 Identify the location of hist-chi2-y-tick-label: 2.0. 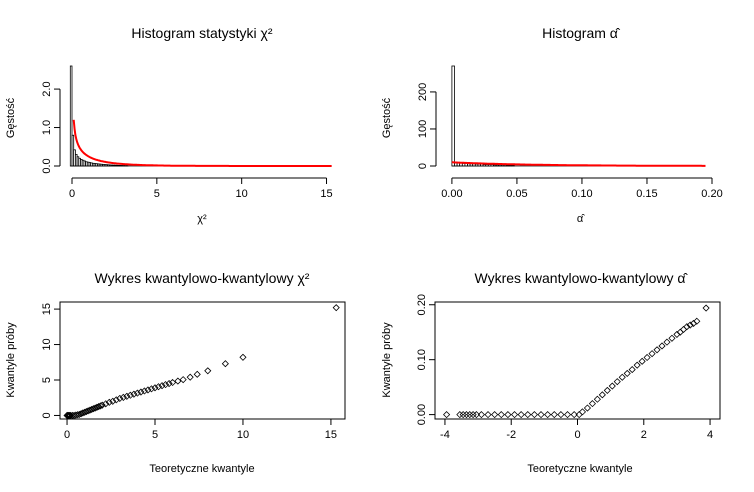
(47, 88).